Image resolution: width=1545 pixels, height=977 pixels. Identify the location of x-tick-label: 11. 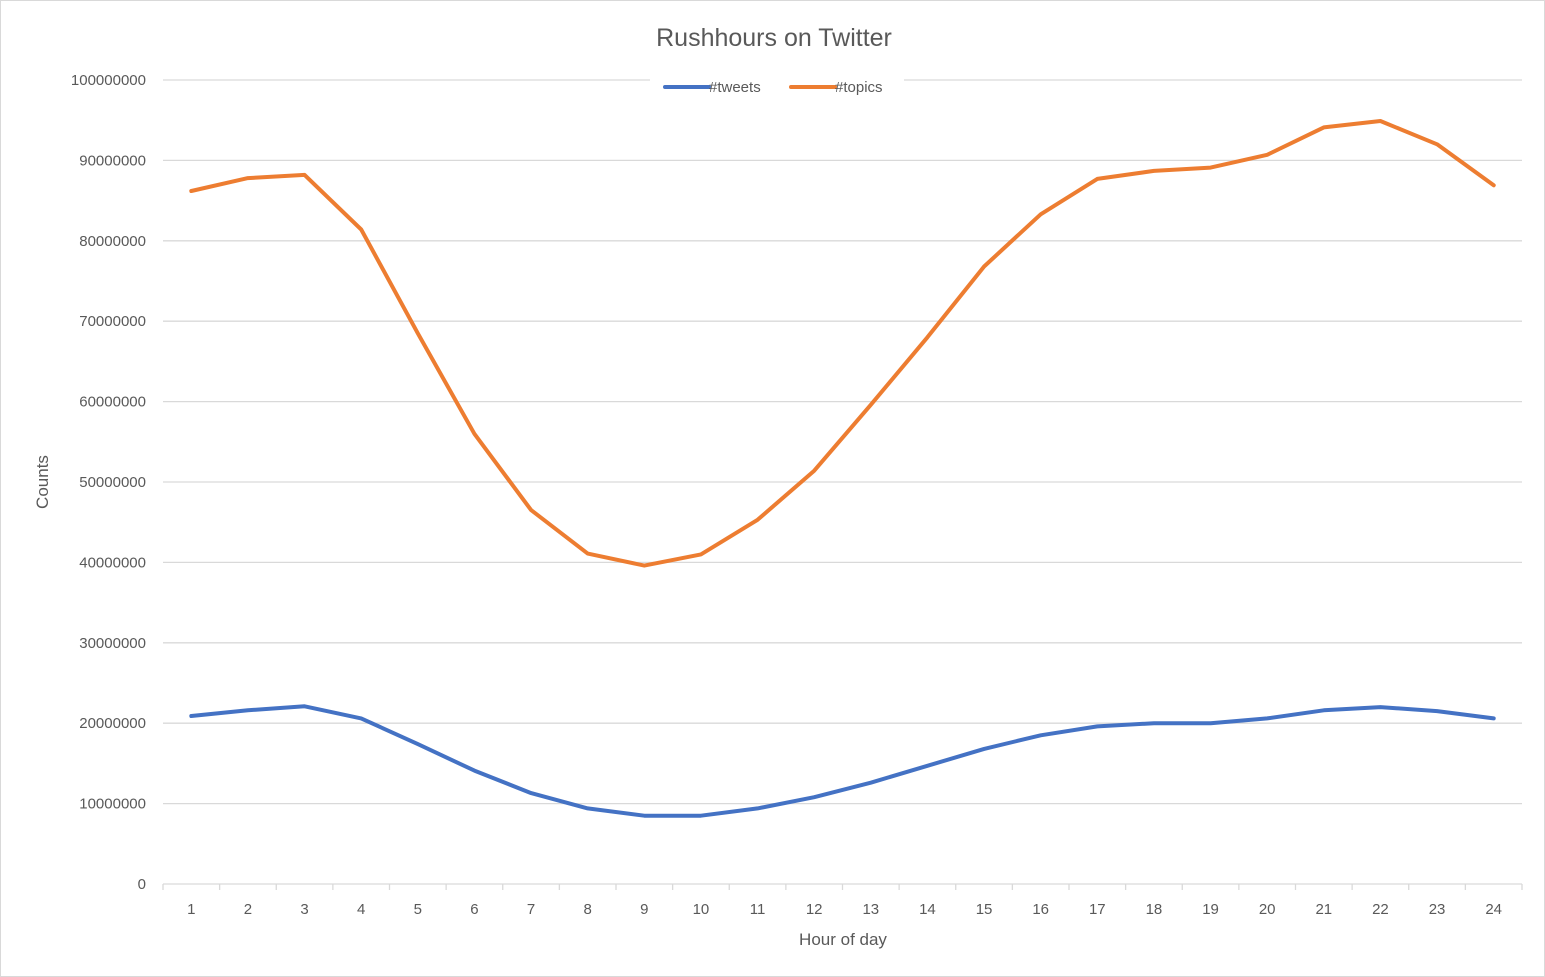
(758, 909).